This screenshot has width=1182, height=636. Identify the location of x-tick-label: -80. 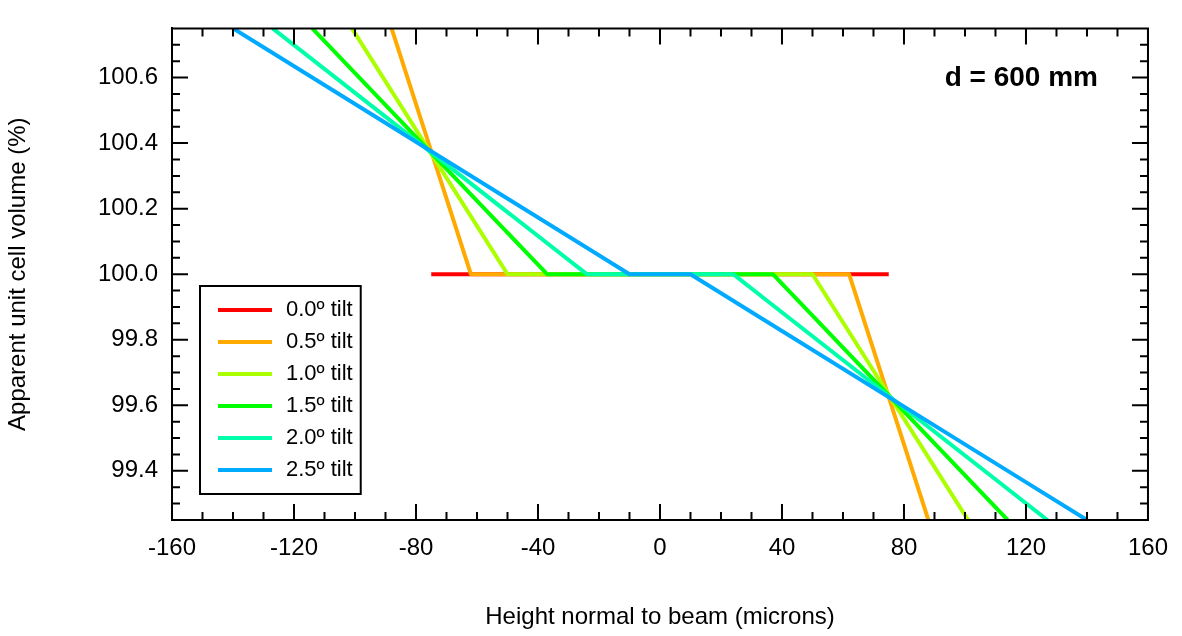
(416, 547).